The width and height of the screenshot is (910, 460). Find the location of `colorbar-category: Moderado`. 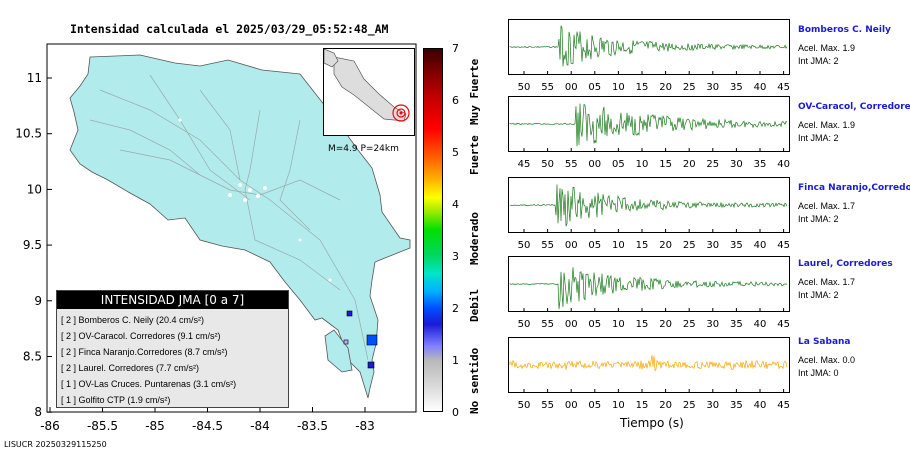

colorbar-category: Moderado is located at coordinates (474, 238).